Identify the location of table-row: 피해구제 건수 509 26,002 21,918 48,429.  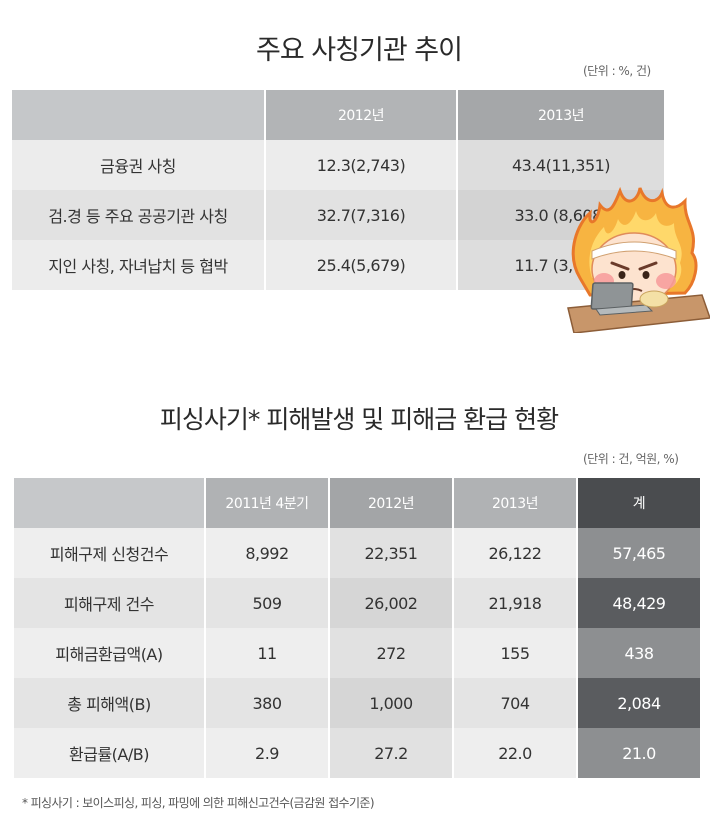
(357, 603).